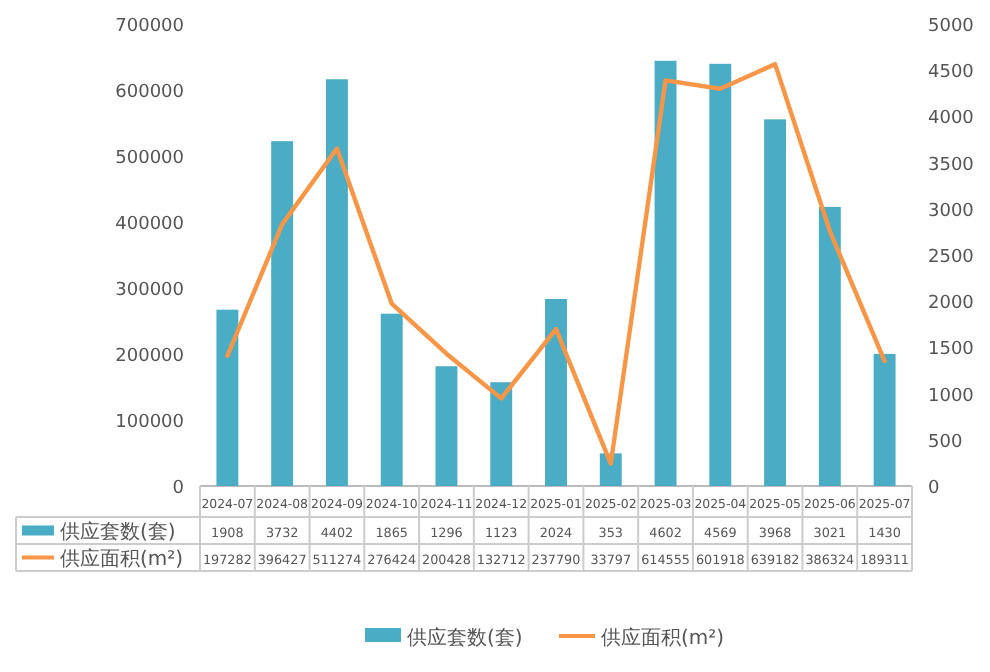 Image resolution: width=990 pixels, height=672 pixels. What do you see at coordinates (951, 396) in the screenshot?
I see `y2-tick-label: 1000` at bounding box center [951, 396].